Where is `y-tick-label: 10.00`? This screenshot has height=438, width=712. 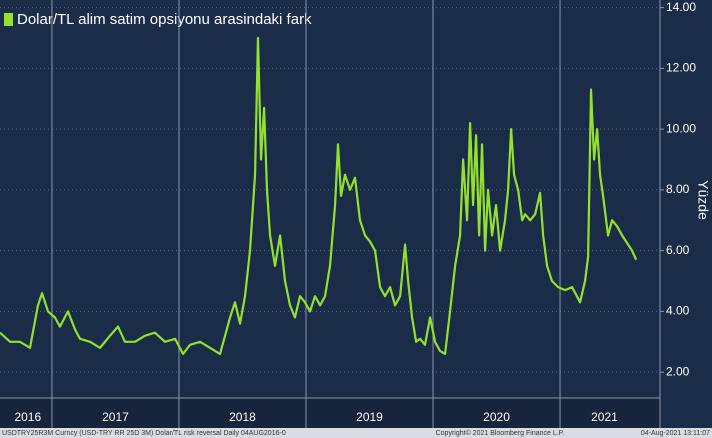
y-tick-label: 10.00 is located at coordinates (681, 128).